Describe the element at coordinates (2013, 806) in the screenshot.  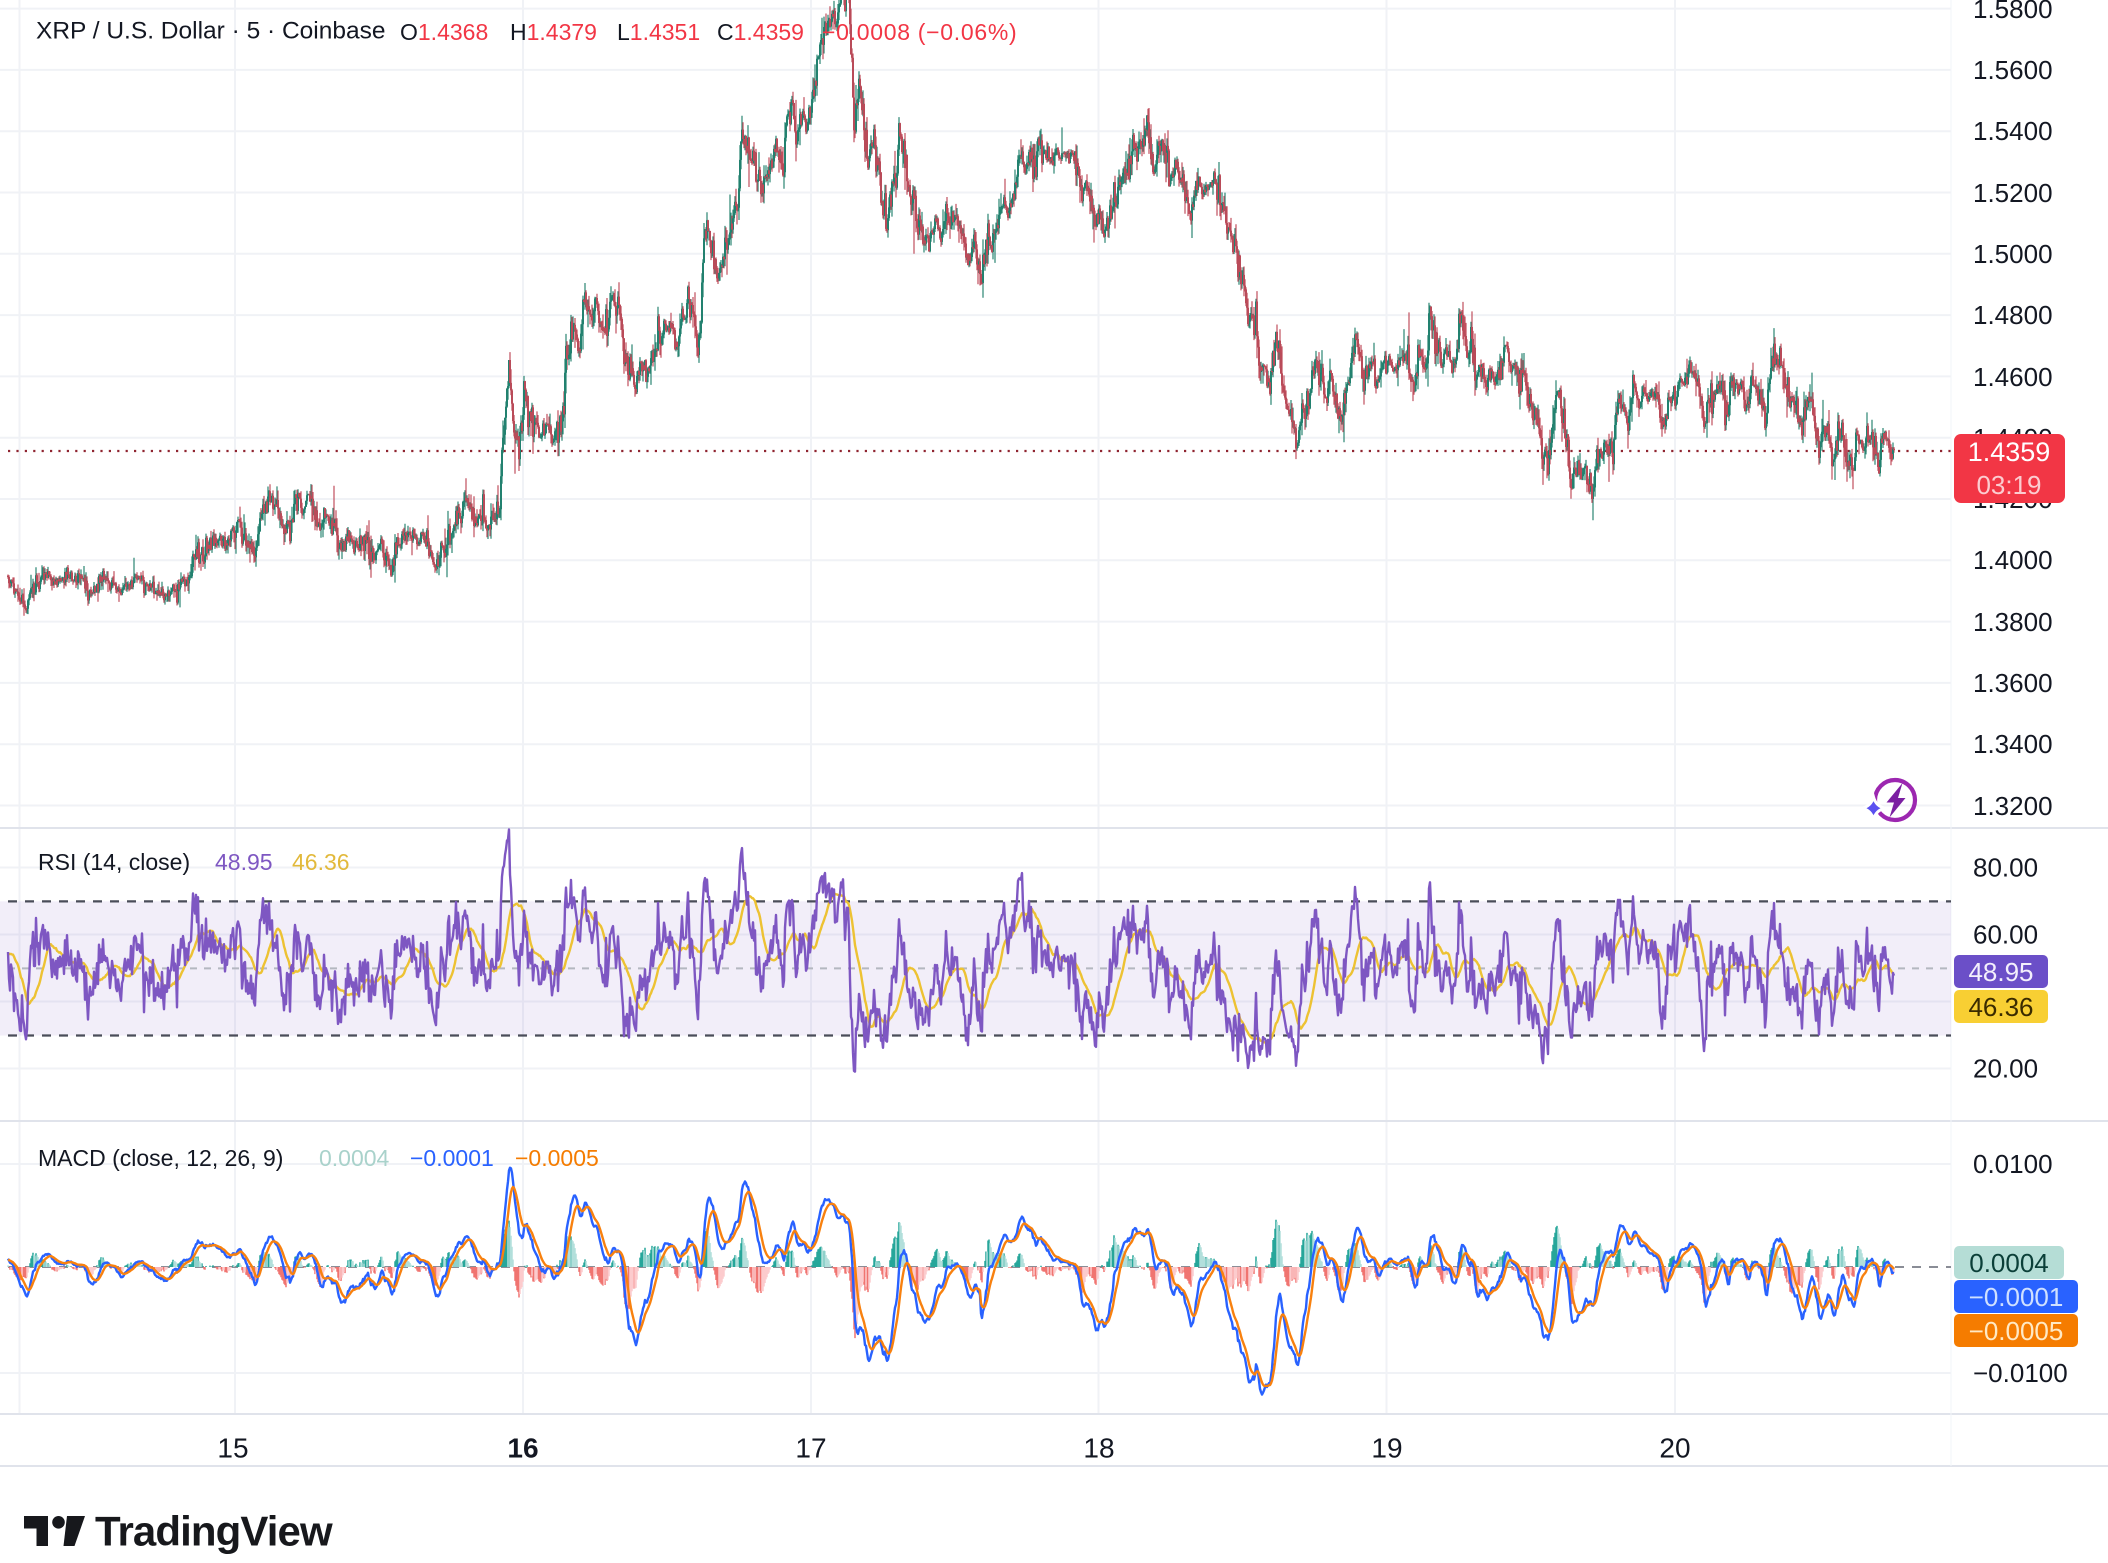
I see `svg-text: 1.3200` at that location.